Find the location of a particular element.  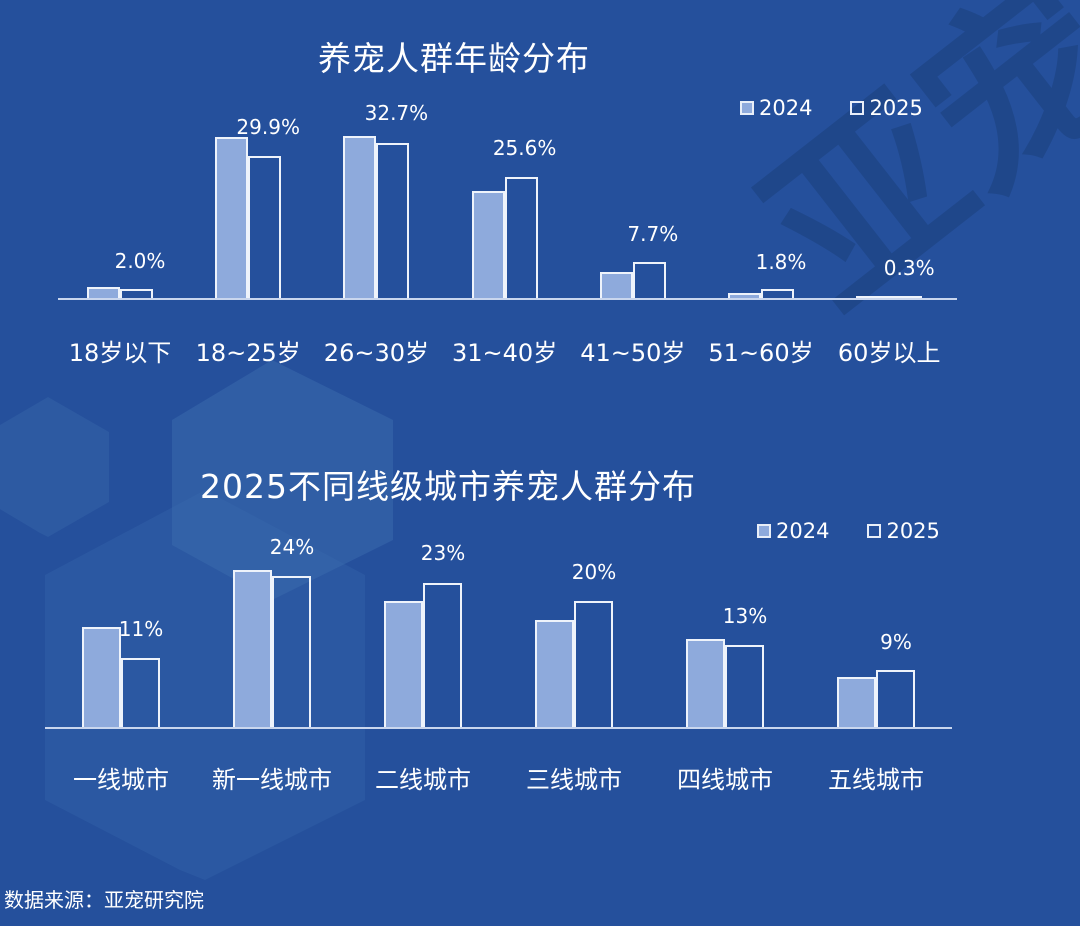

x-axis-label: 二线城市 is located at coordinates (423, 780).